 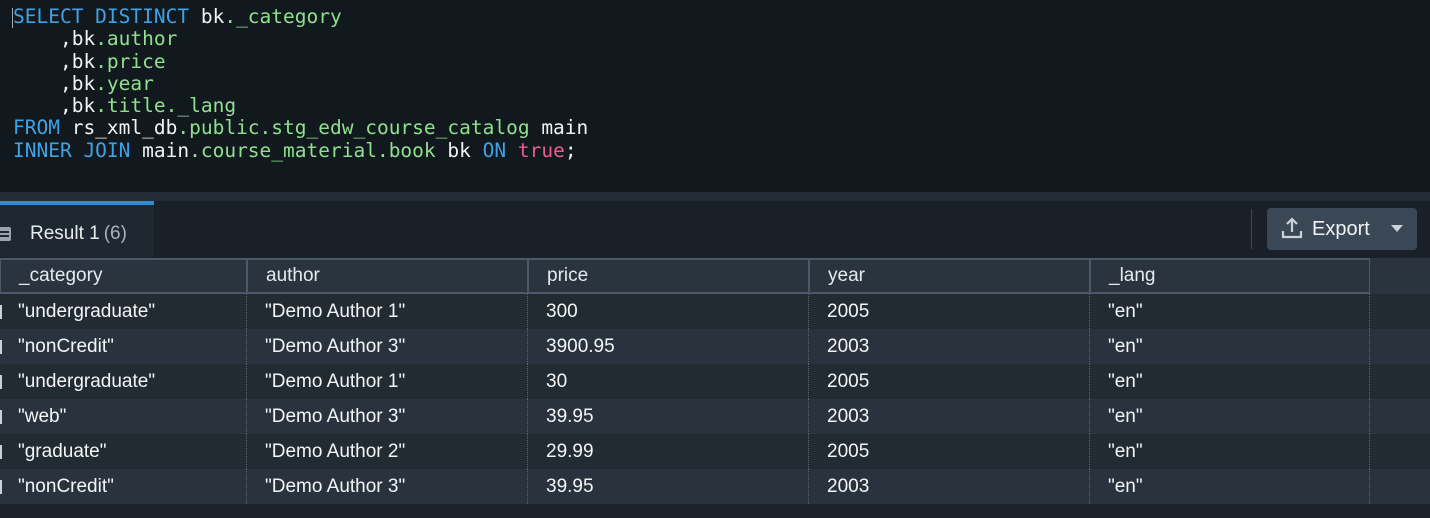 I want to click on code-token: FROM, so click(x=42, y=128).